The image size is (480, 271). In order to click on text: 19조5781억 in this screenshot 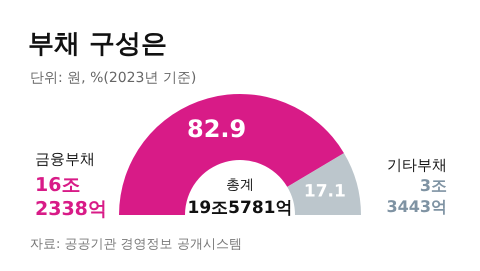, I will do `click(240, 208)`.